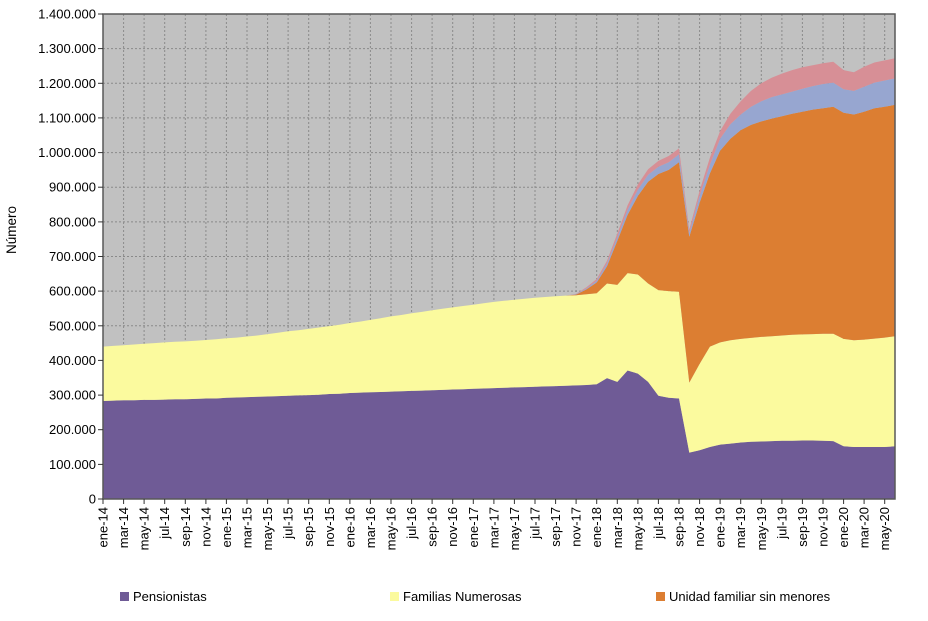 This screenshot has height=621, width=928. I want to click on x-tick-label: sep-19, so click(802, 527).